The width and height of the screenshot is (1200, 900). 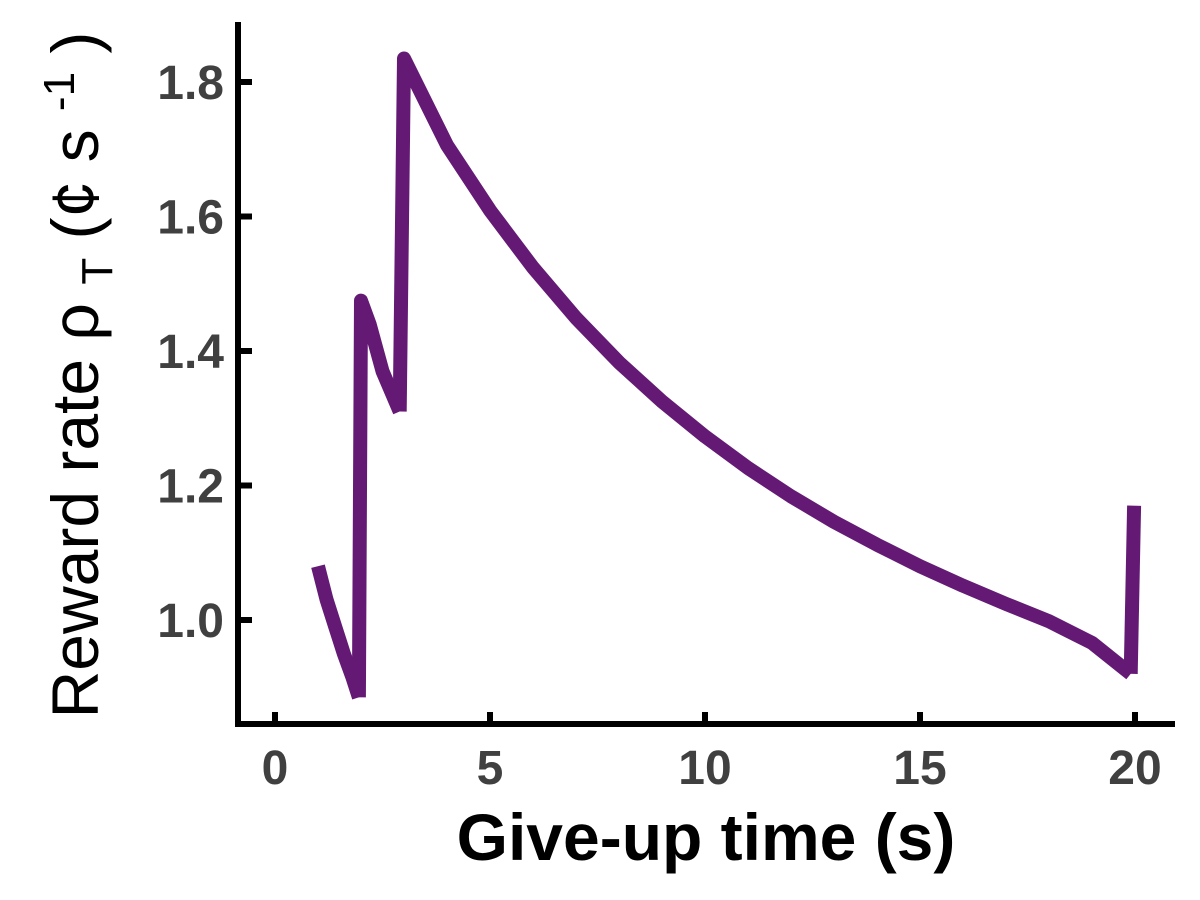 What do you see at coordinates (1134, 768) in the screenshot?
I see `x-tick-label: 20` at bounding box center [1134, 768].